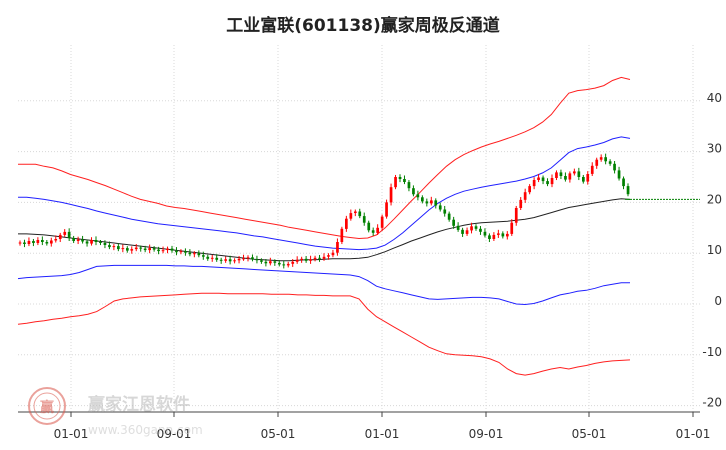 This screenshot has height=450, width=726. Describe the element at coordinates (714, 199) in the screenshot. I see `y-tick-label: 20` at that location.